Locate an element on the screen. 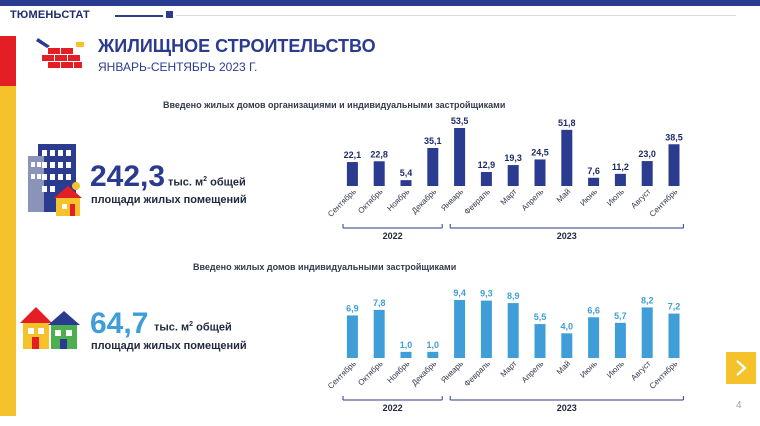  value-label-0-10: 11,2 is located at coordinates (620, 167).